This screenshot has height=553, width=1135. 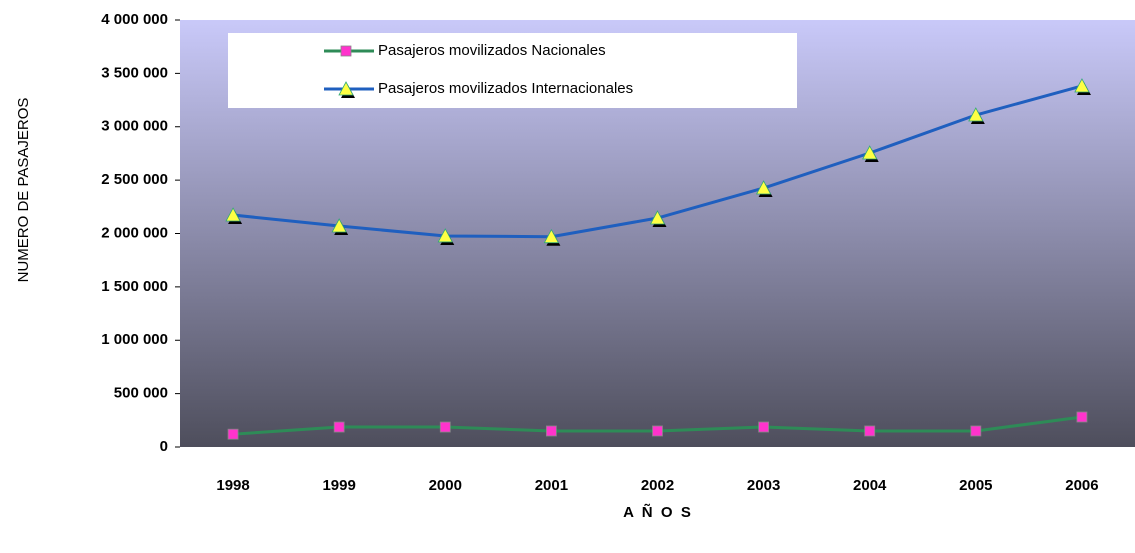 I want to click on y-tick-label: 0, so click(x=164, y=446).